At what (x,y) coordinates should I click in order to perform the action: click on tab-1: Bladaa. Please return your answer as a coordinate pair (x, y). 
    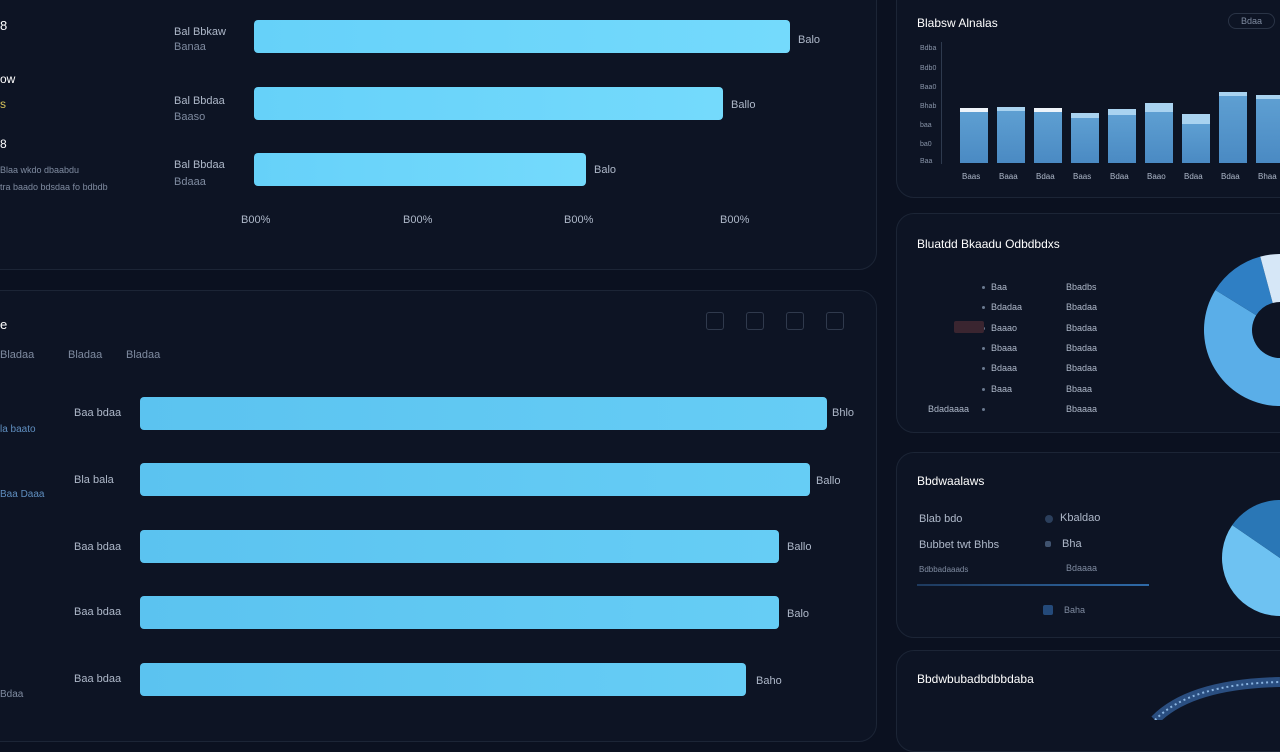
    Looking at the image, I should click on (17, 355).